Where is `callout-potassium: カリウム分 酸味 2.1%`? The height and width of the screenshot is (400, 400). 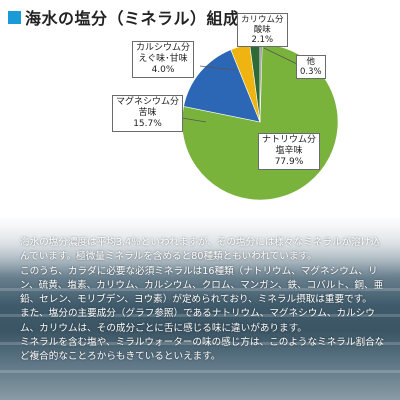
callout-potassium: カリウム分 酸味 2.1% is located at coordinates (262, 30).